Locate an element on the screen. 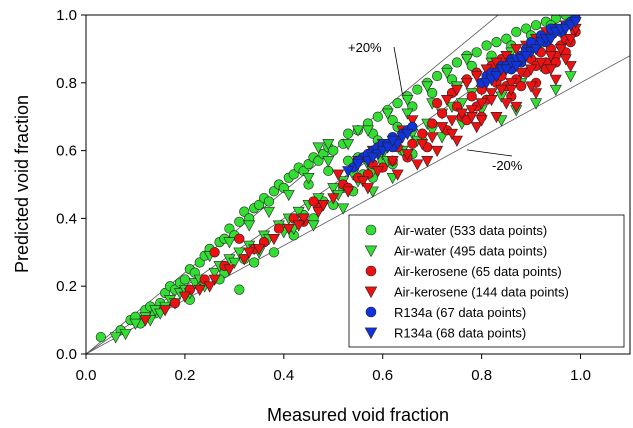 This screenshot has height=428, width=633. legend-item: Air-water (495 data points) is located at coordinates (455, 251).